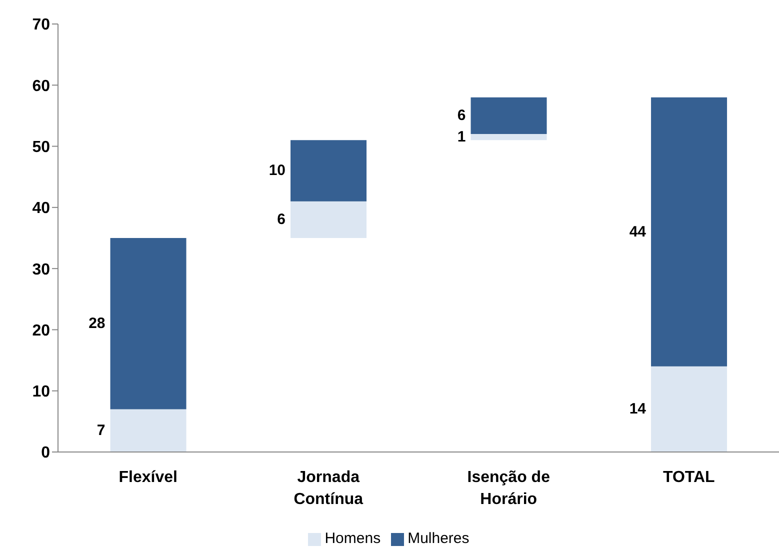 Image resolution: width=779 pixels, height=557 pixels. I want to click on y-tick-label: 0, so click(45, 453).